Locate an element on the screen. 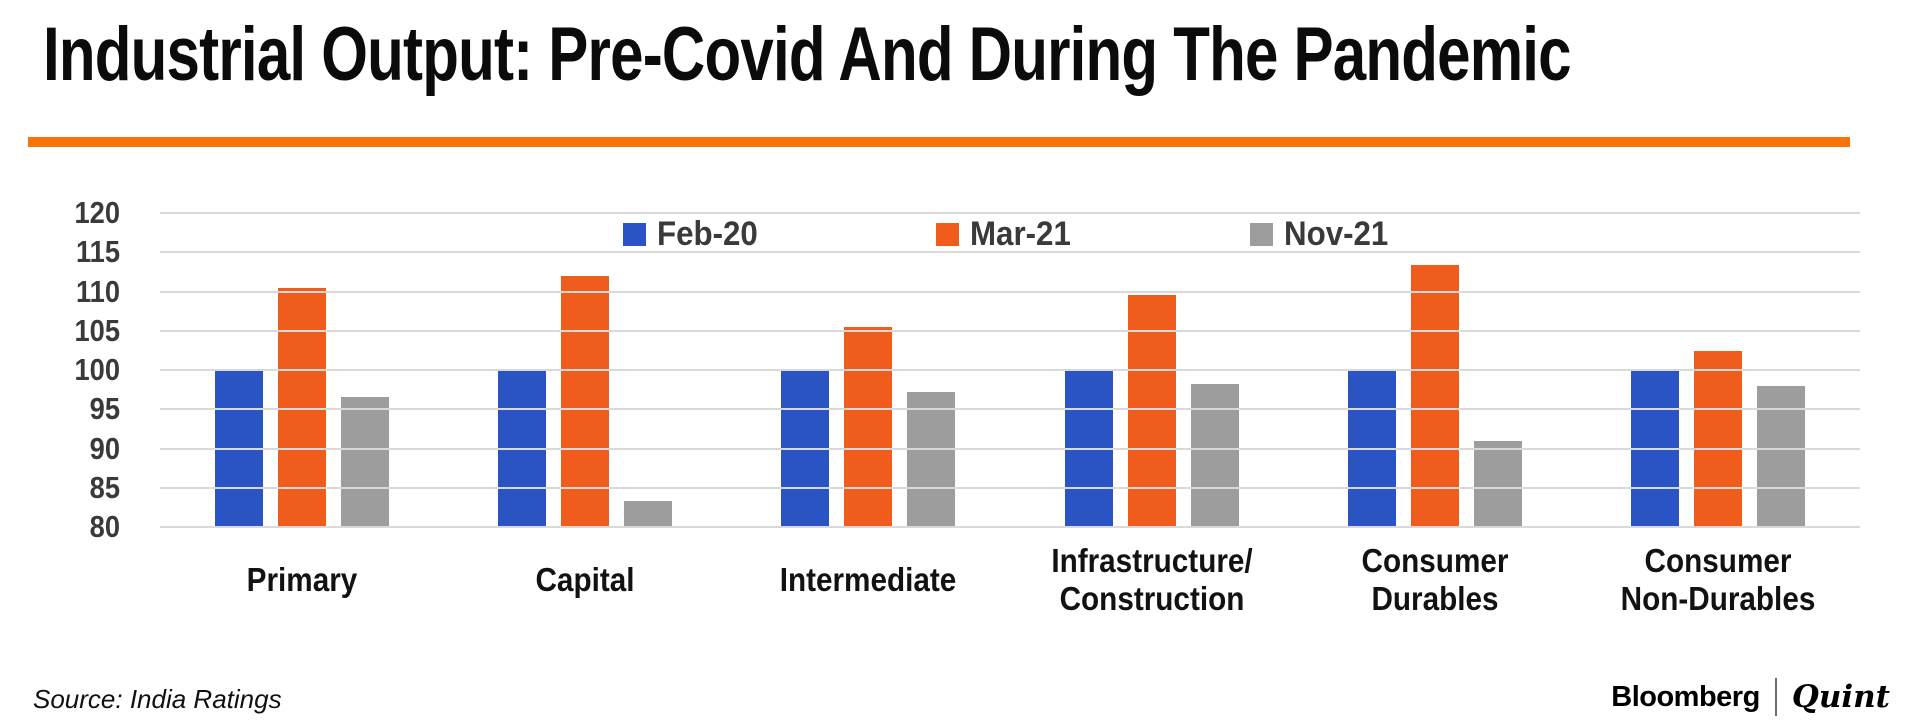  gridline-y115 is located at coordinates (1010, 252).